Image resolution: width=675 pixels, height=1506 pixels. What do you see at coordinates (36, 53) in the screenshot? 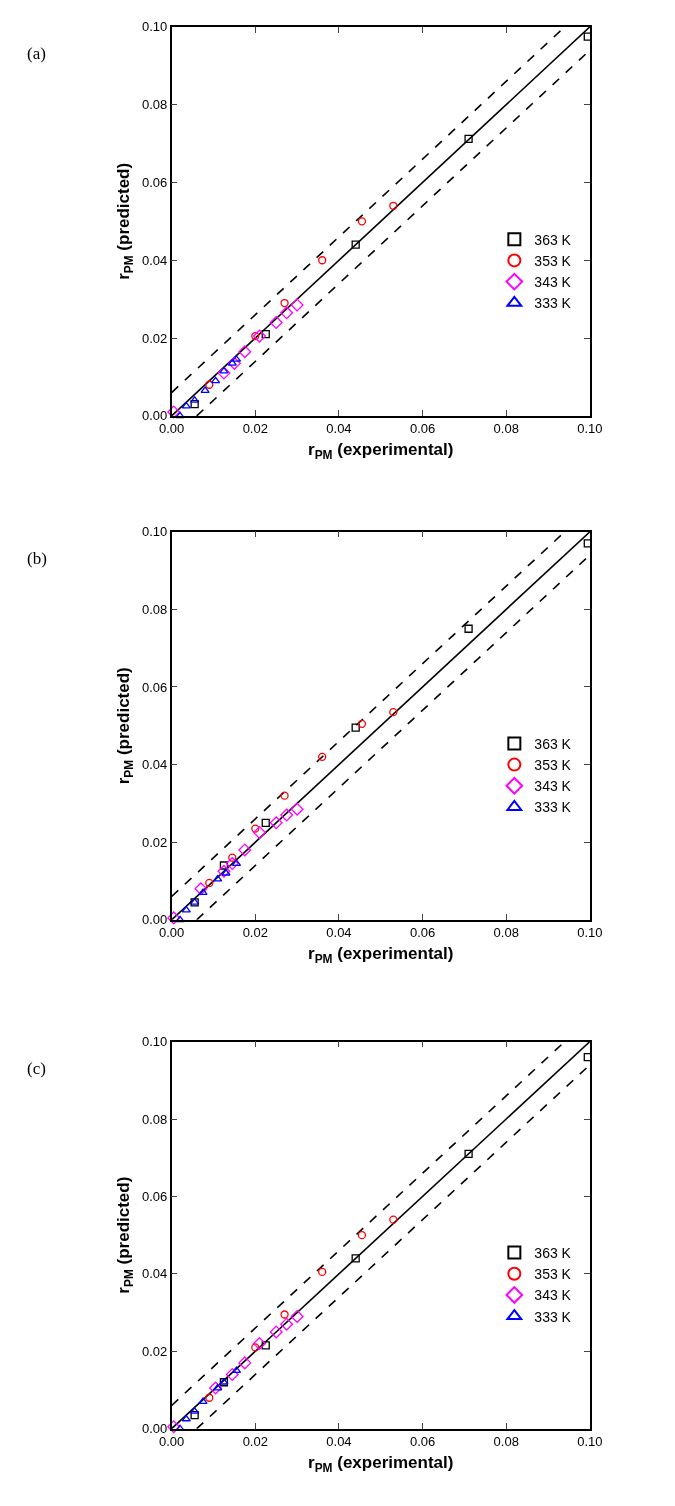
I see `text: (a)` at bounding box center [36, 53].